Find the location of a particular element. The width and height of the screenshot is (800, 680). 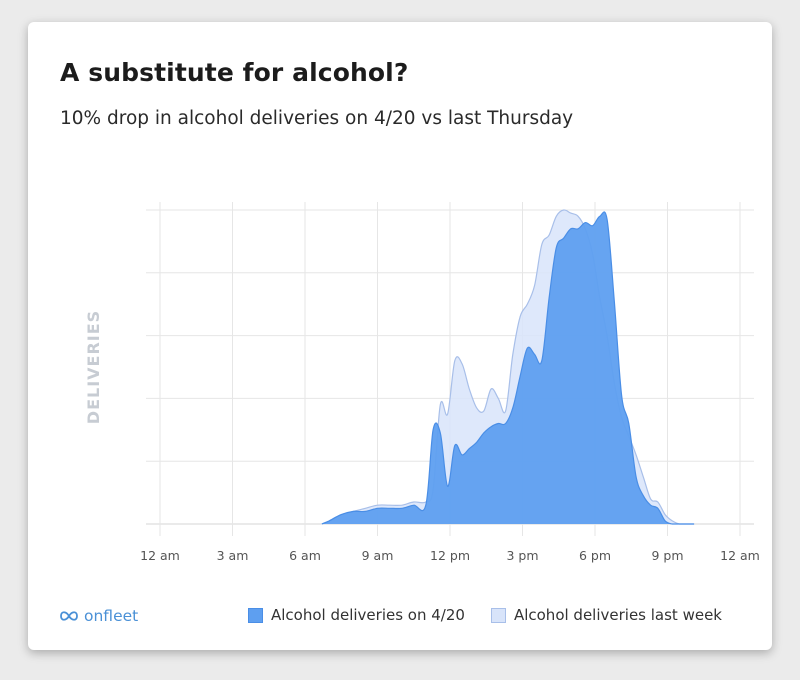

x-tick-label: 12 pm is located at coordinates (450, 555).